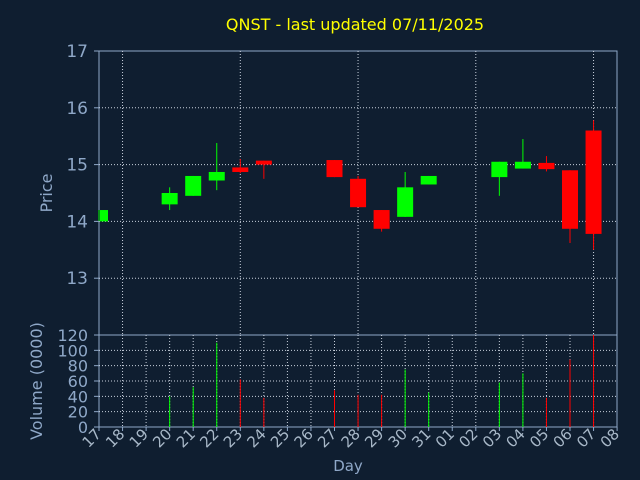 The image size is (640, 480). What do you see at coordinates (162, 438) in the screenshot?
I see `x-tick-label: 20` at bounding box center [162, 438].